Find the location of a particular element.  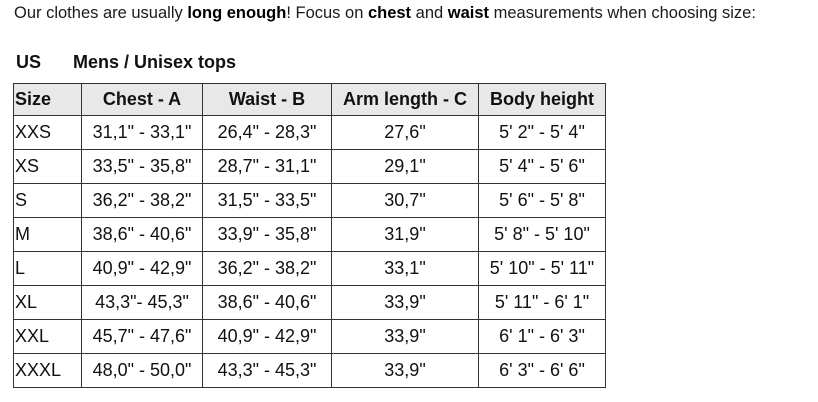

header-chest: Chest - A is located at coordinates (142, 99).